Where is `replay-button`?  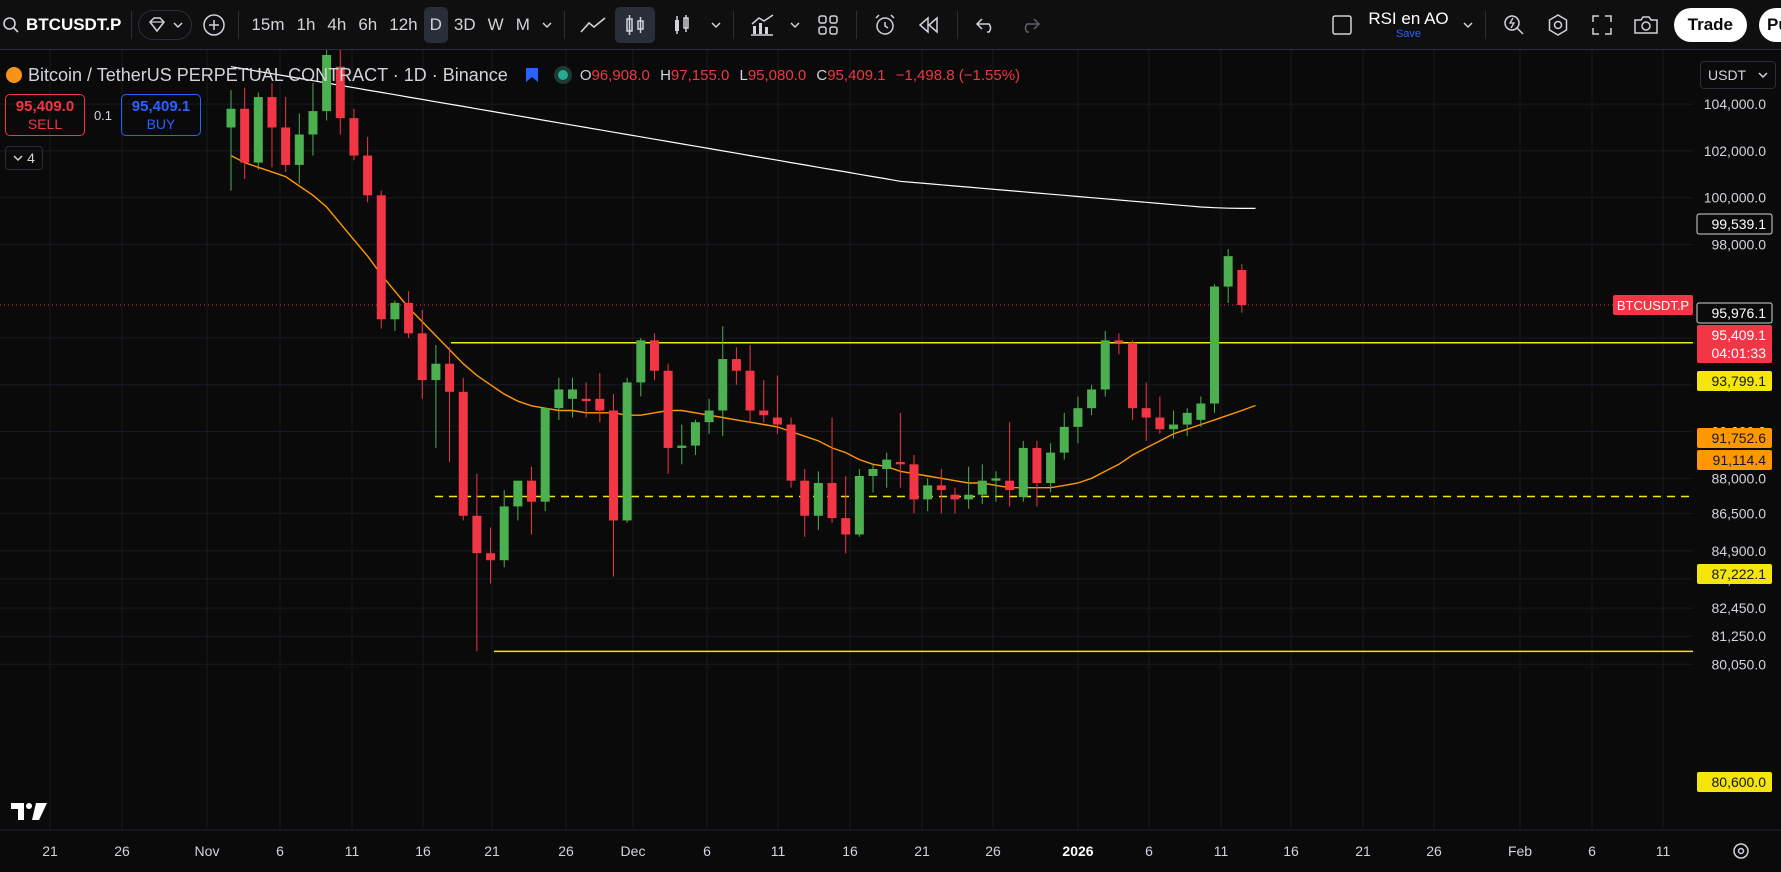 replay-button is located at coordinates (929, 25).